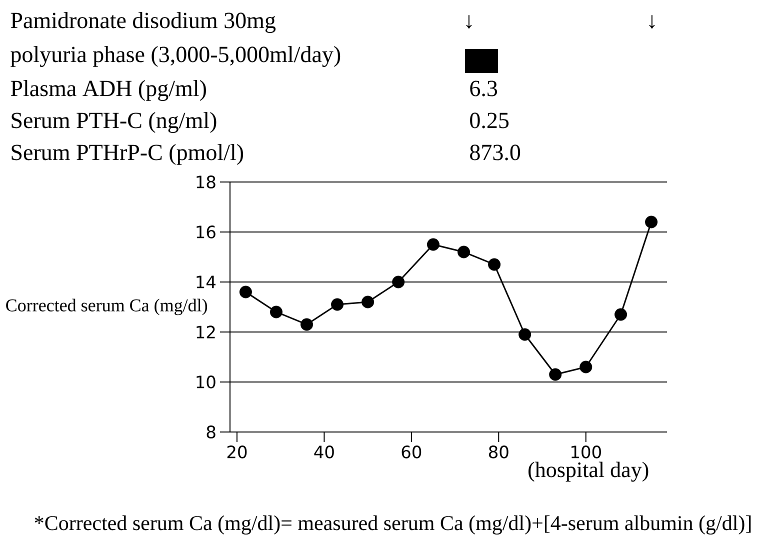 This screenshot has height=545, width=771. Describe the element at coordinates (237, 452) in the screenshot. I see `x-tick-label: 20` at that location.